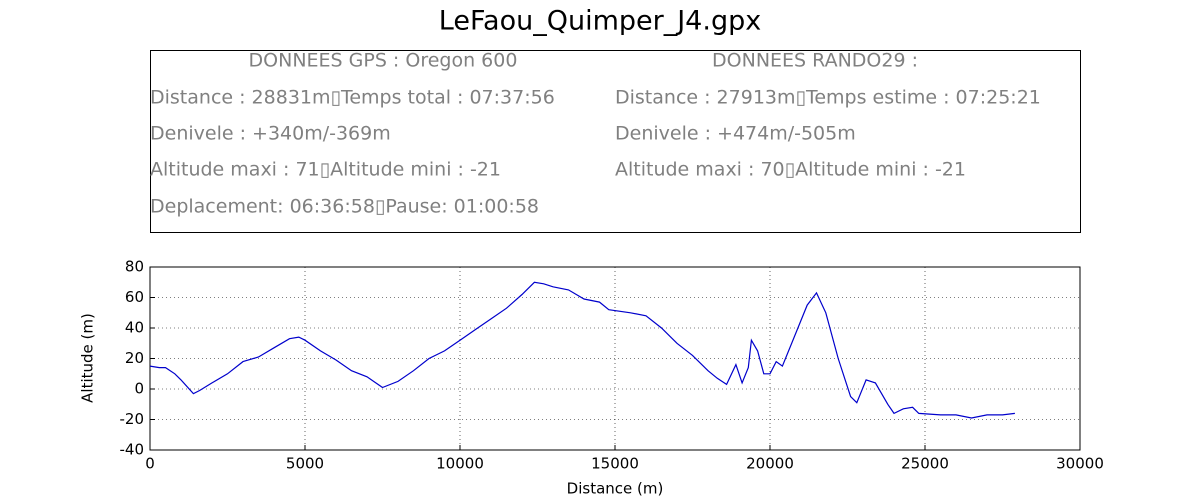  What do you see at coordinates (150, 464) in the screenshot?
I see `x-tick-label: 0` at bounding box center [150, 464].